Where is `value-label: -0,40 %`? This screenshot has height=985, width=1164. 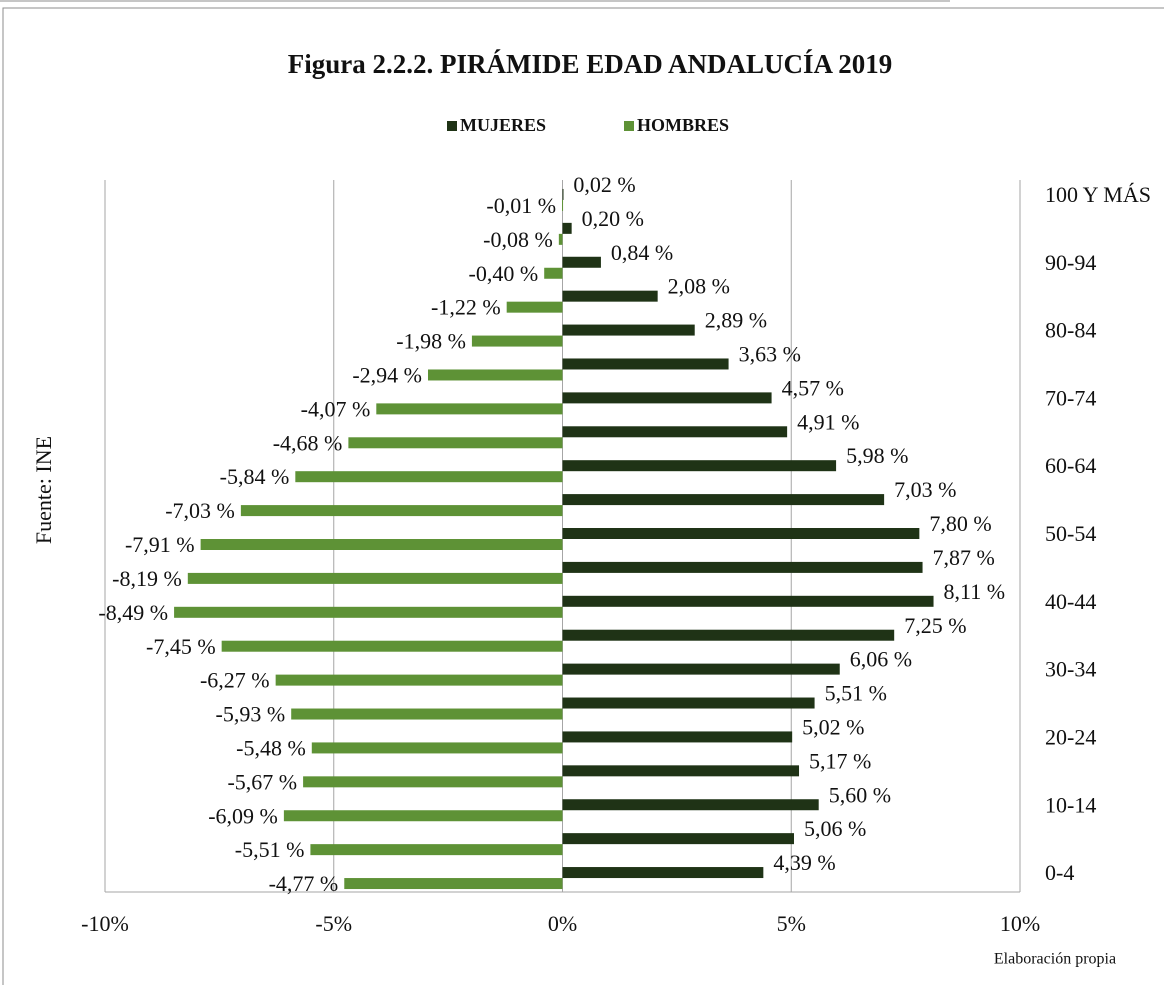 value-label: -0,40 % is located at coordinates (504, 273).